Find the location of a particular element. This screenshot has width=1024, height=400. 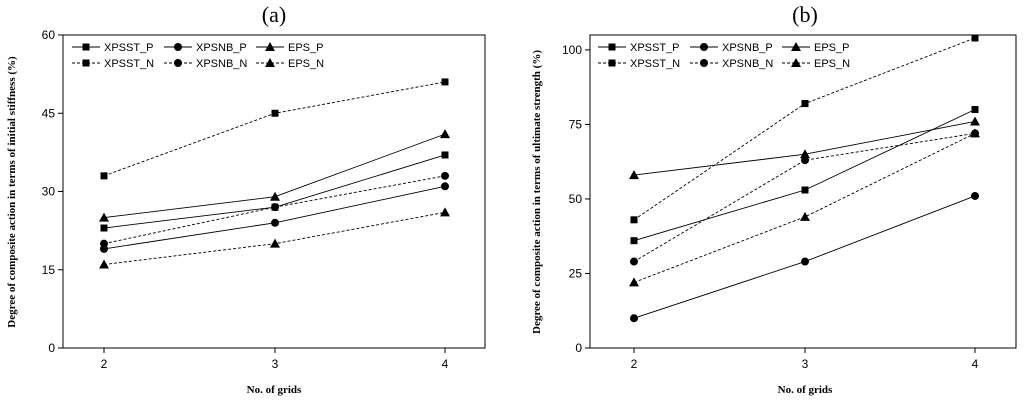

x-axis-b: 2 3 4 is located at coordinates (805, 359).